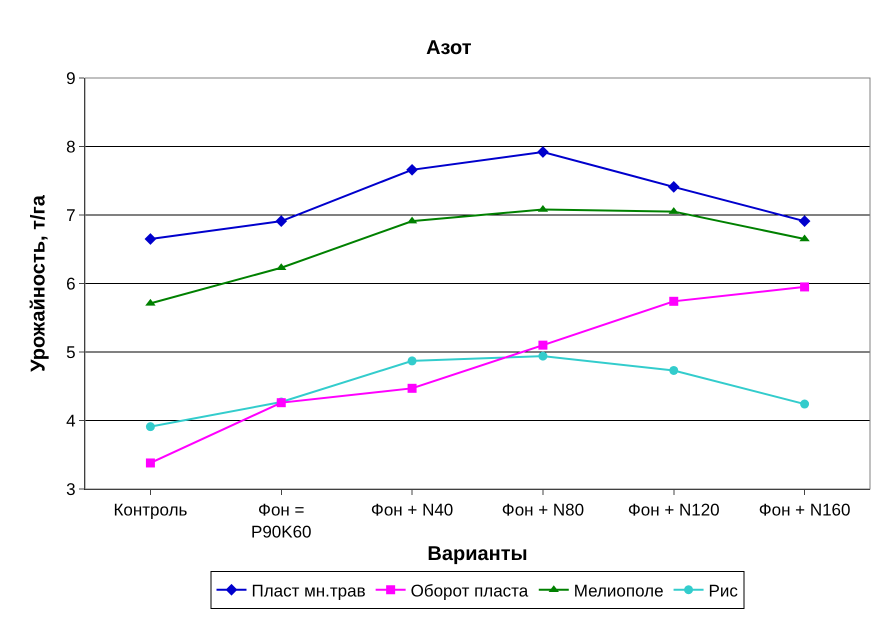 The image size is (880, 619). Describe the element at coordinates (71, 489) in the screenshot. I see `y-tick-label: 3` at that location.